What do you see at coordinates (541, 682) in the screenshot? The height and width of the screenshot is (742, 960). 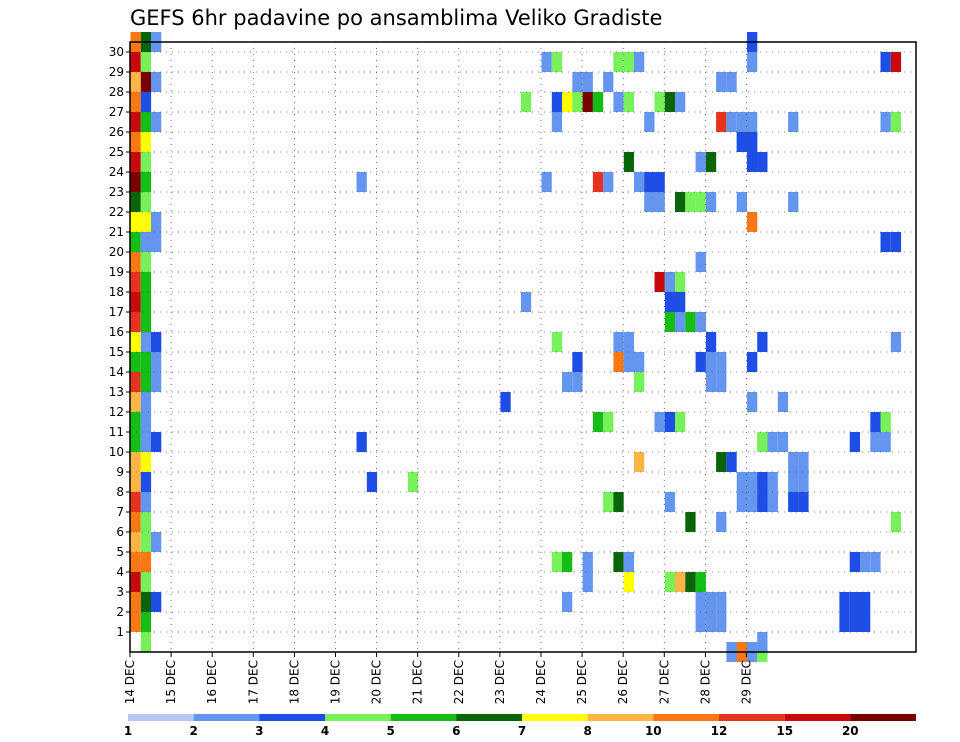 I see `x-tick-label: 24 DEC` at bounding box center [541, 682].